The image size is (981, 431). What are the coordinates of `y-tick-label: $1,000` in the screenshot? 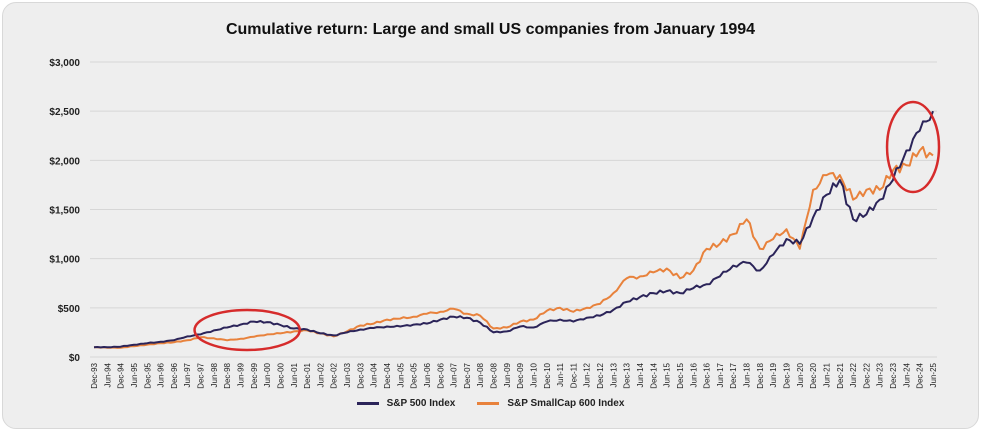 It's located at (64, 260).